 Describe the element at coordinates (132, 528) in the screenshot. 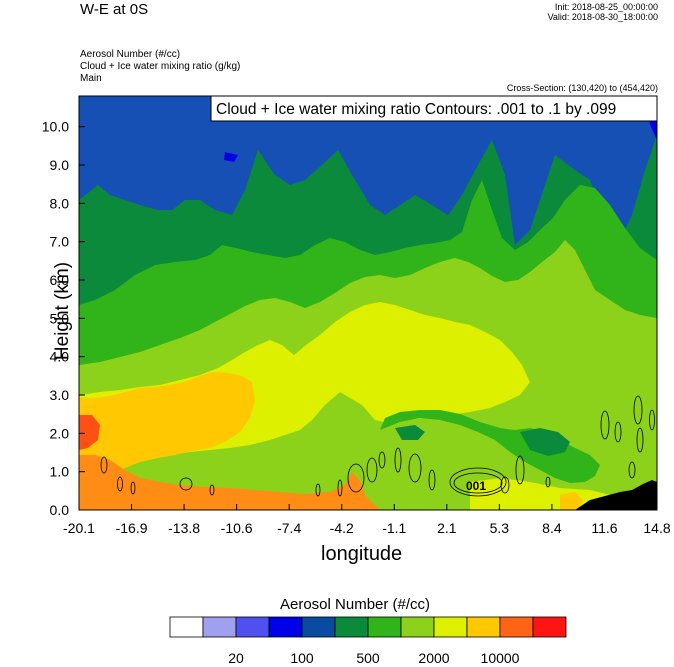

I see `x-tick-label: -16.9` at that location.